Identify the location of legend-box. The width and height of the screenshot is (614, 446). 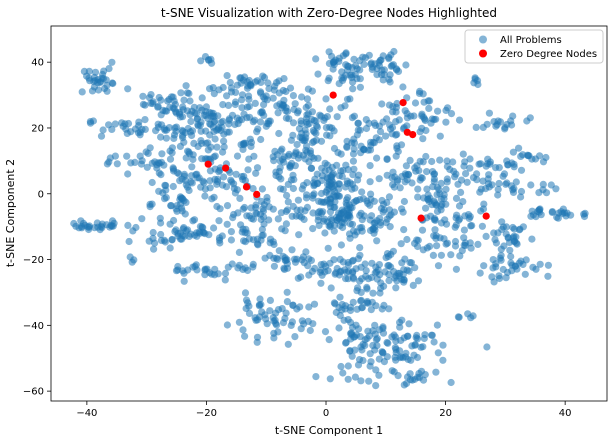
(534, 46).